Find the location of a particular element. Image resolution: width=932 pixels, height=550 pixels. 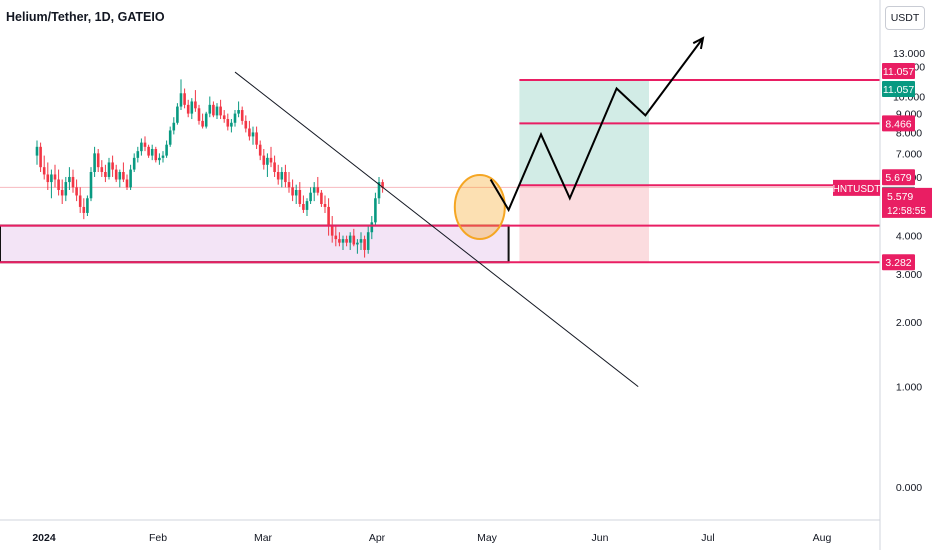

stop-loss-zone is located at coordinates (584, 224).